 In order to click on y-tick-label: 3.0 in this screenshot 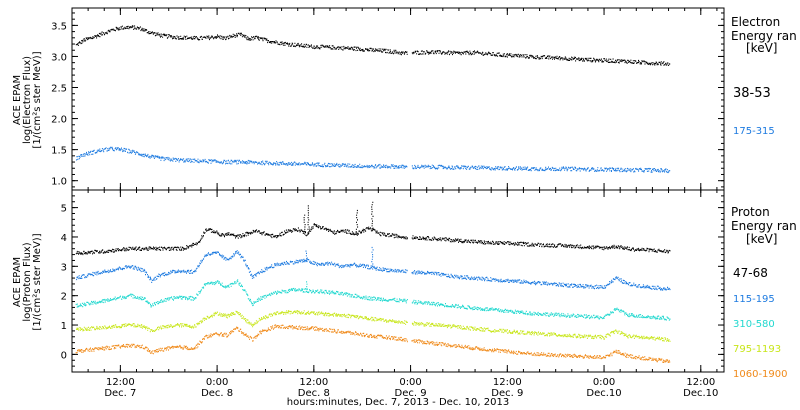, I will do `click(59, 57)`.